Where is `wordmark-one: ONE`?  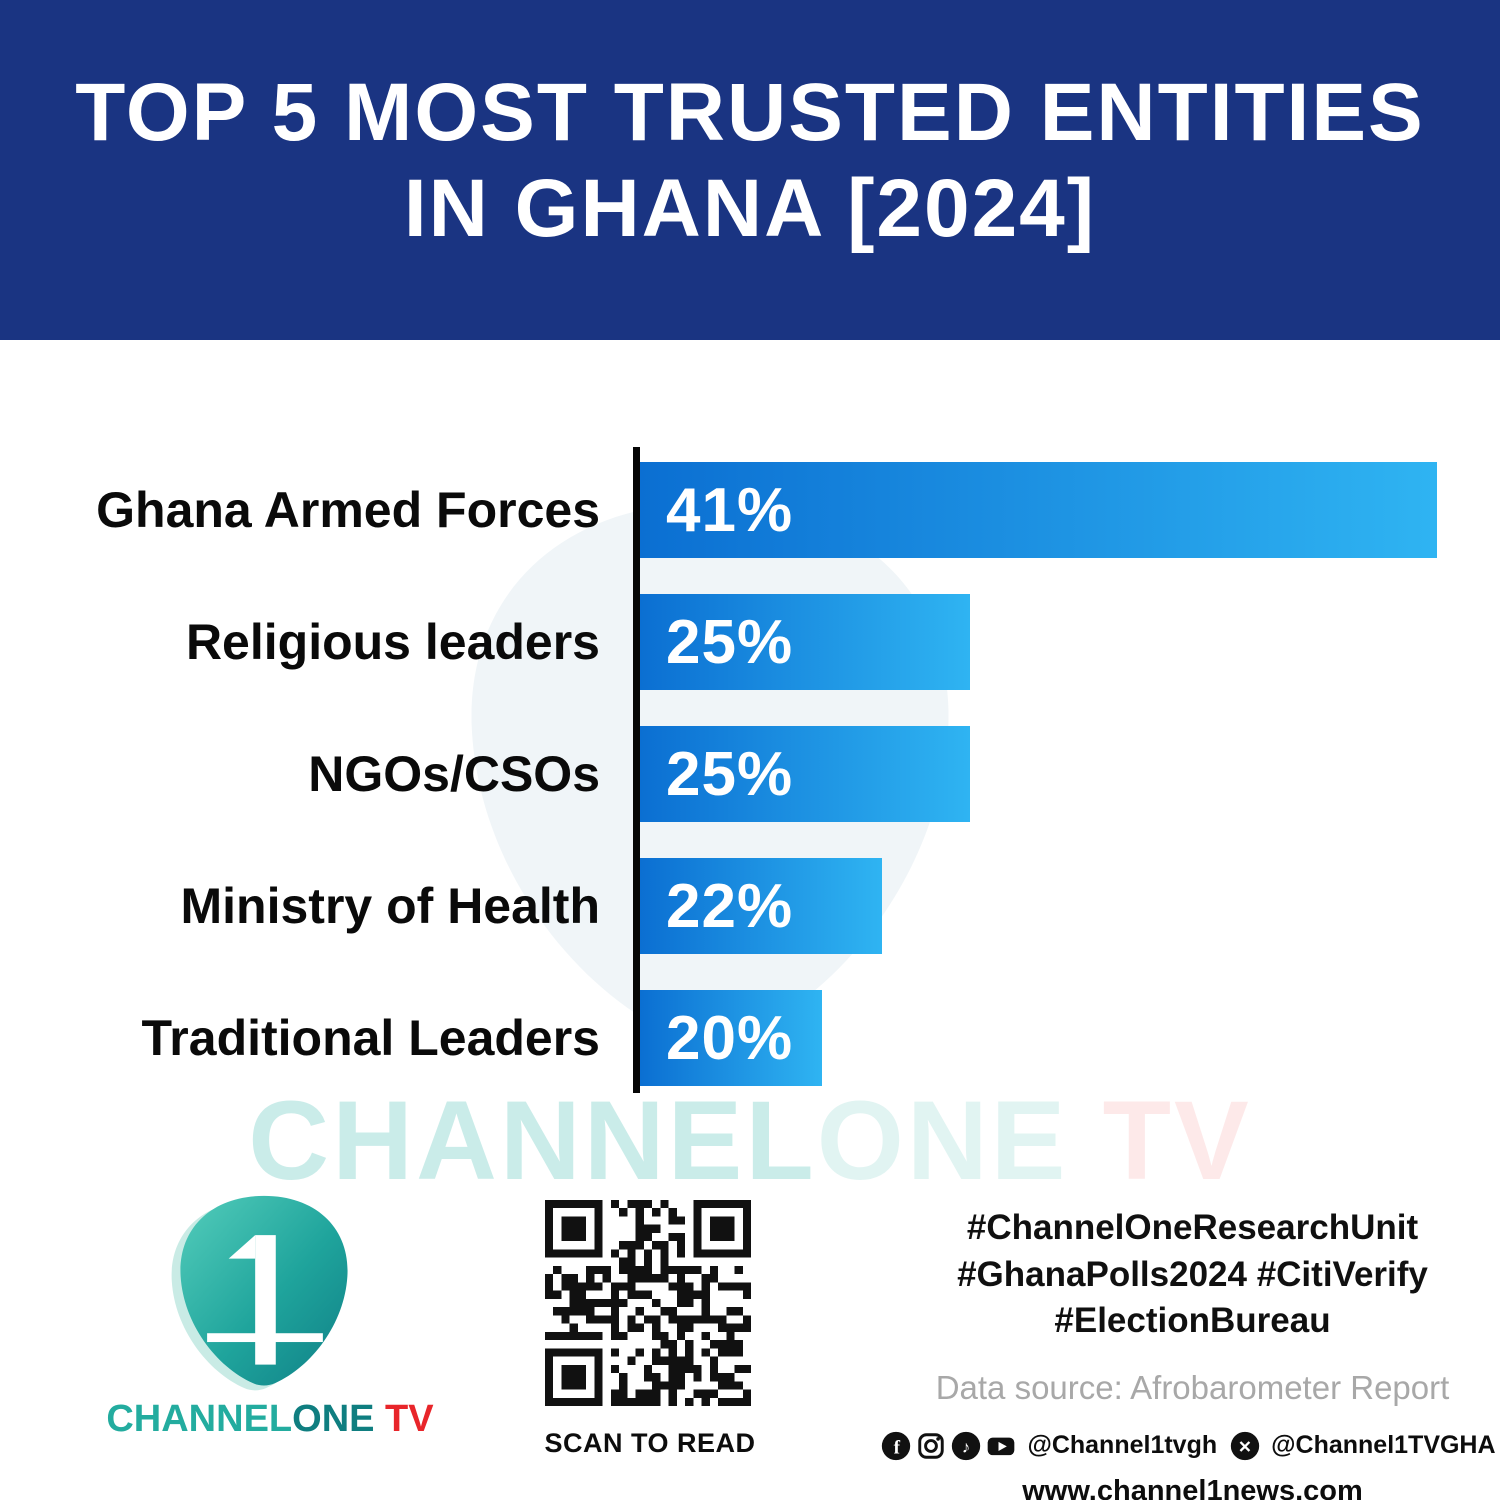 wordmark-one: ONE is located at coordinates (333, 1419).